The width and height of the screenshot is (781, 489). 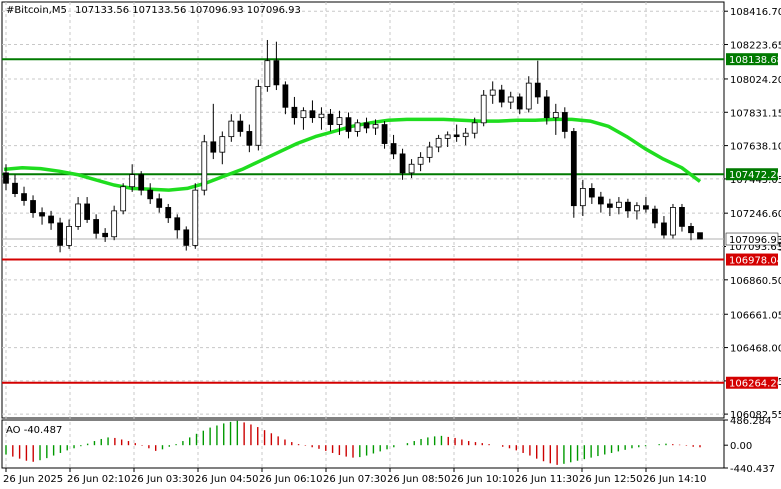 What do you see at coordinates (755, 80) in the screenshot?
I see `y-tick-label: 108024.20` at bounding box center [755, 80].